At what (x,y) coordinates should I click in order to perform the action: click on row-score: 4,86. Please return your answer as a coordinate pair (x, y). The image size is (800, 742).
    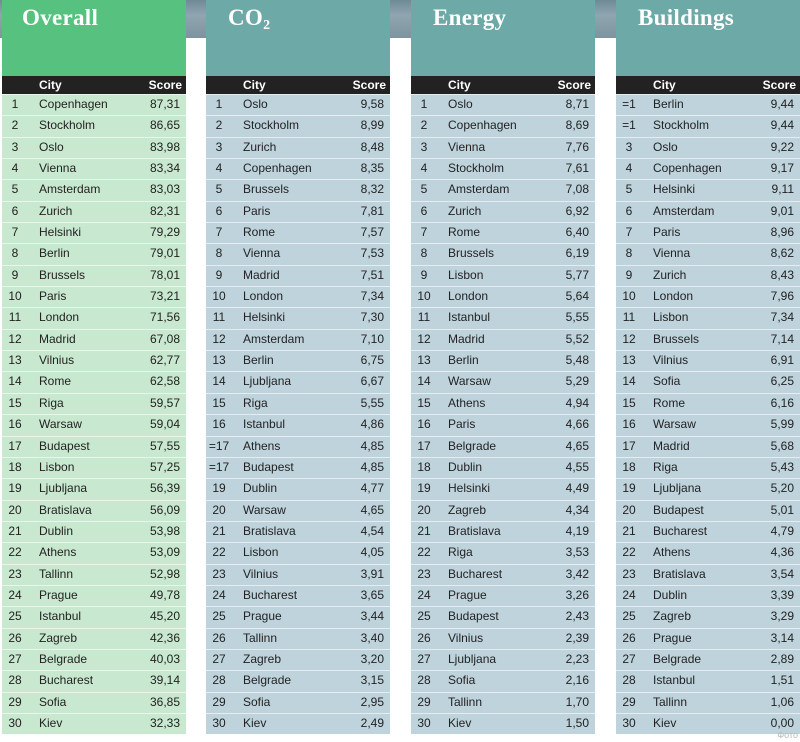
    Looking at the image, I should click on (372, 424).